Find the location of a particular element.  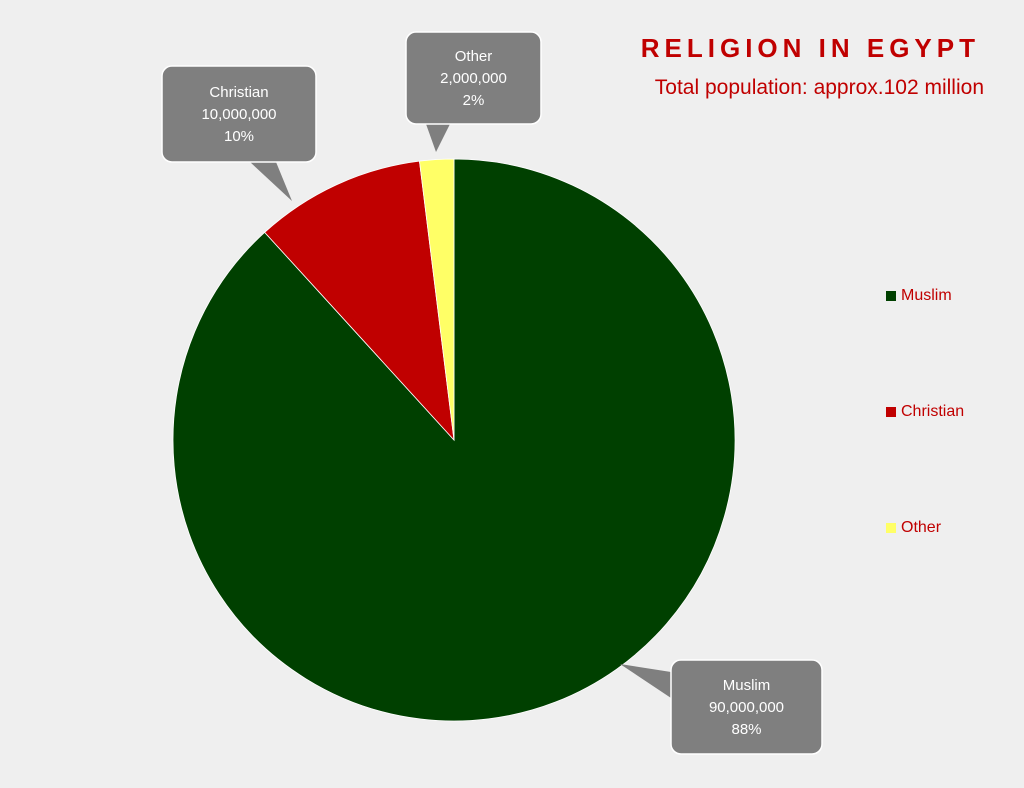

legend-item-christian: Christian is located at coordinates (925, 412).